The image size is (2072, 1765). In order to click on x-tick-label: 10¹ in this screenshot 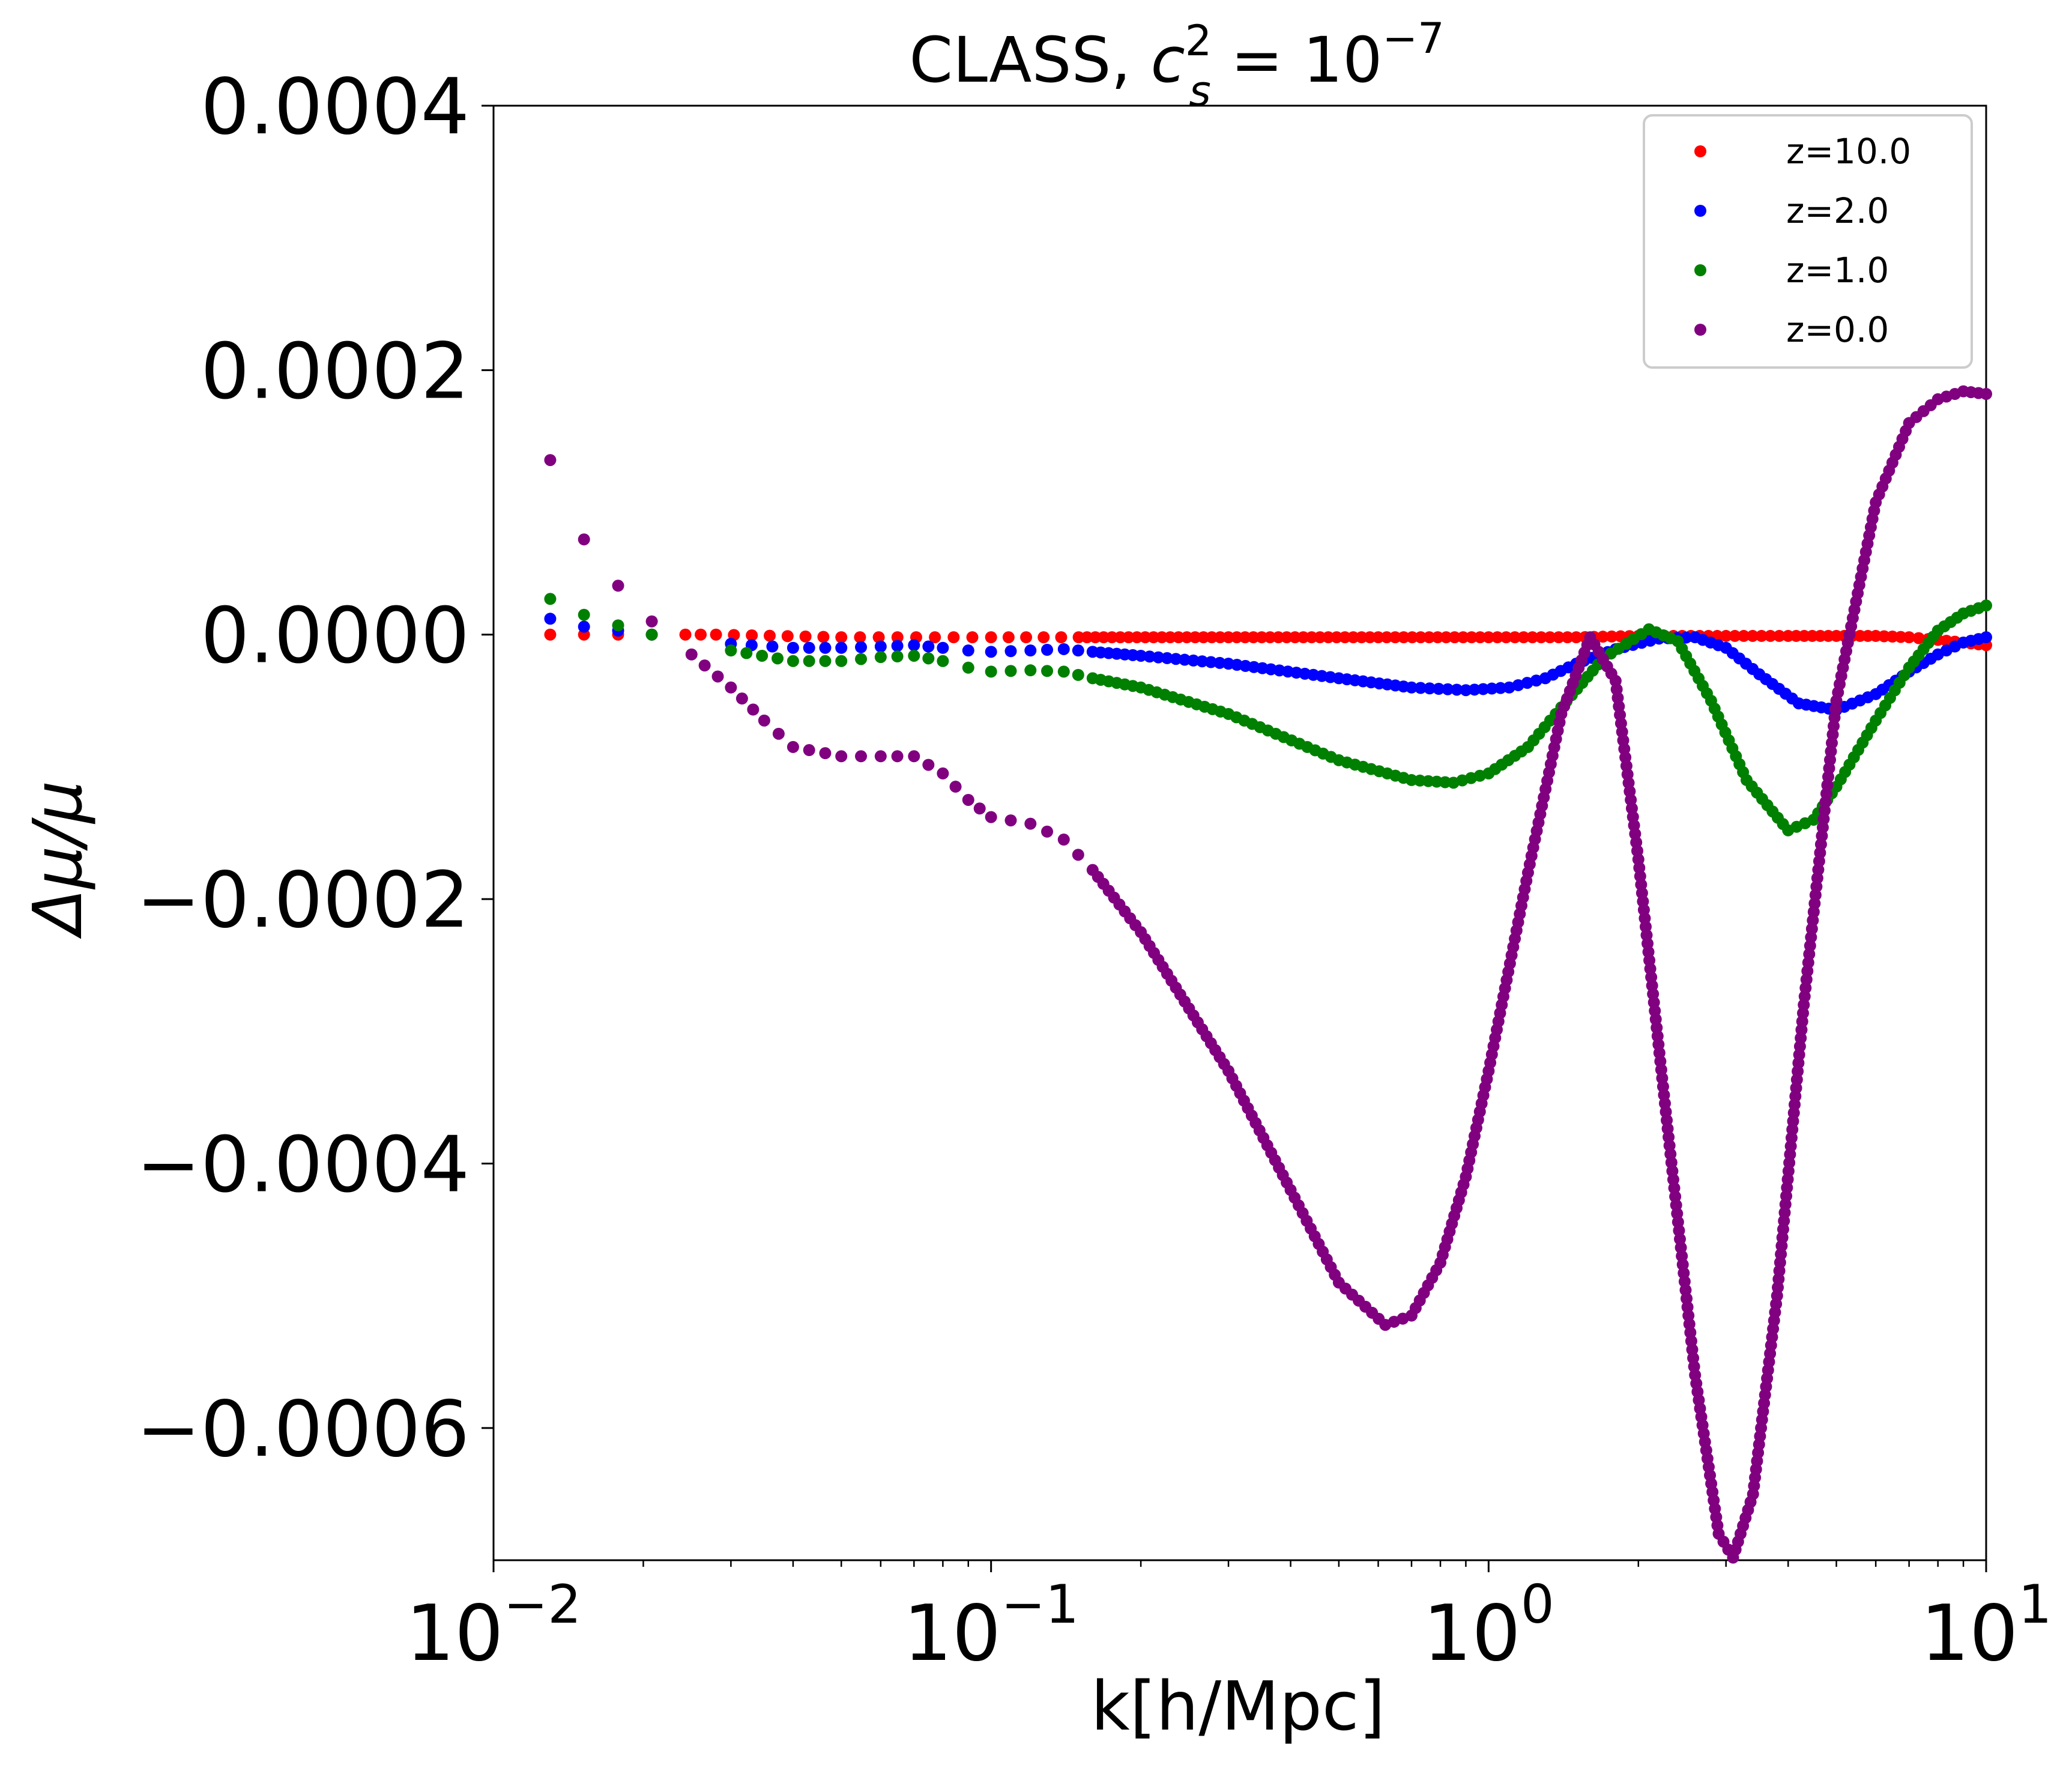, I will do `click(1986, 1626)`.